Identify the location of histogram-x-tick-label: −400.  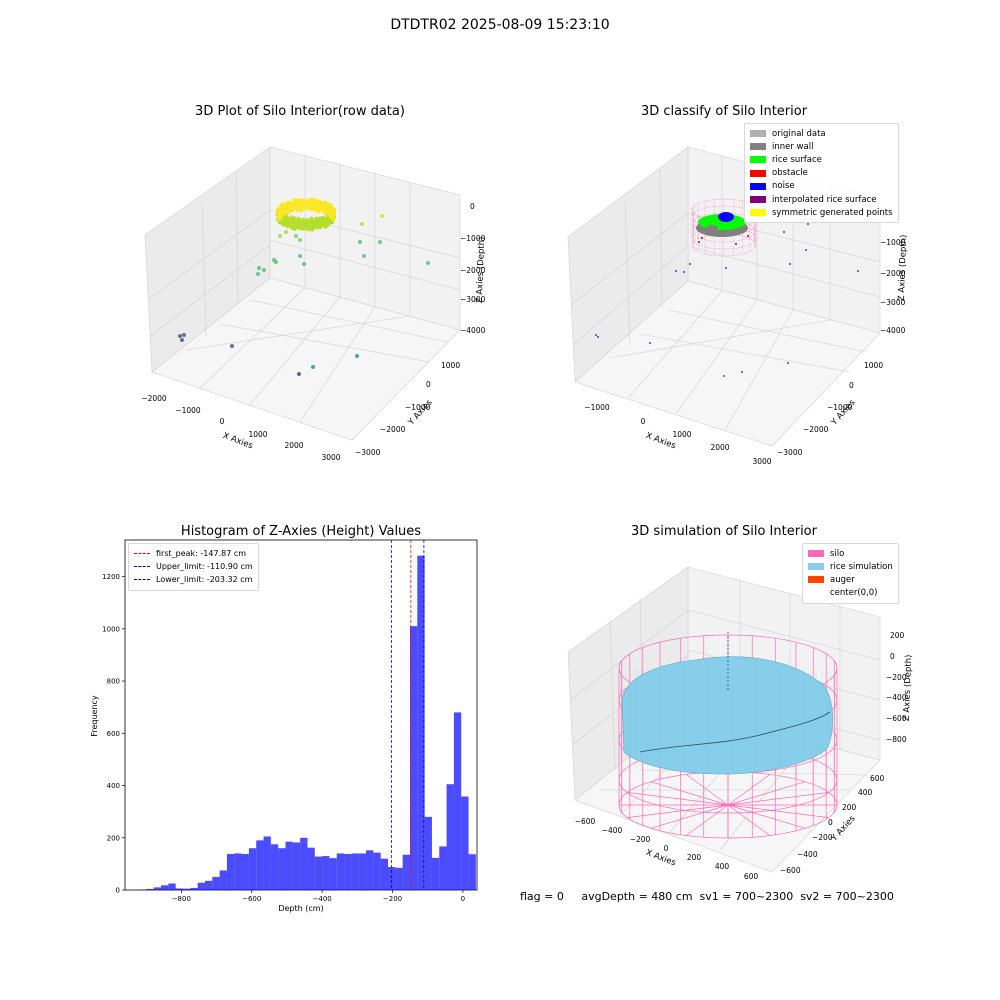
(322, 899).